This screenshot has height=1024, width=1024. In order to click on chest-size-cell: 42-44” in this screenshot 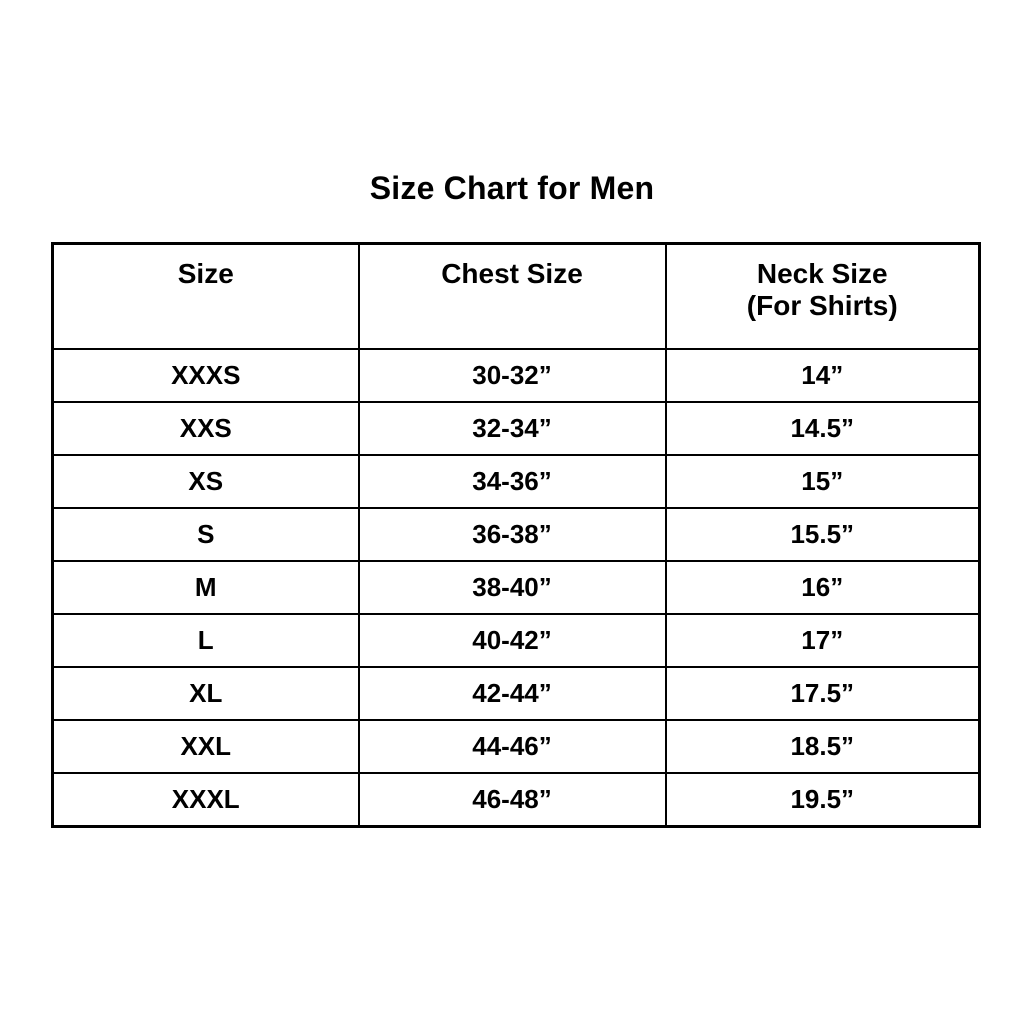, I will do `click(512, 693)`.